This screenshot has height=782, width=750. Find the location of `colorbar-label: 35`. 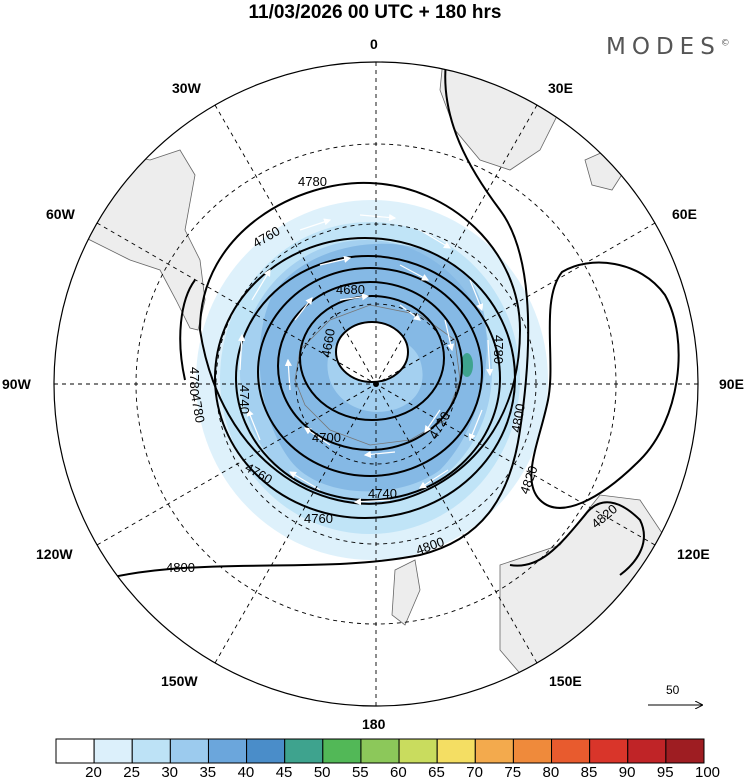

colorbar-label: 35 is located at coordinates (208, 772).